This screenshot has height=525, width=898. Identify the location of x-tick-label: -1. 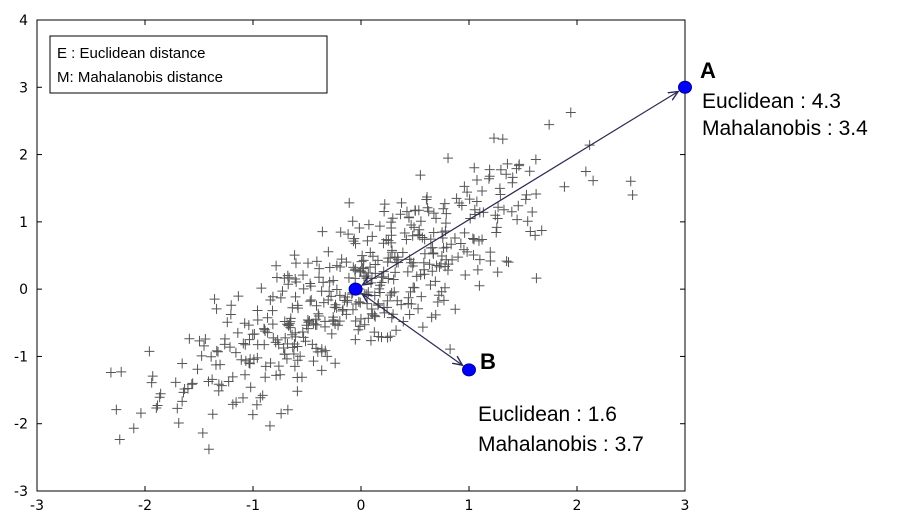
(253, 506).